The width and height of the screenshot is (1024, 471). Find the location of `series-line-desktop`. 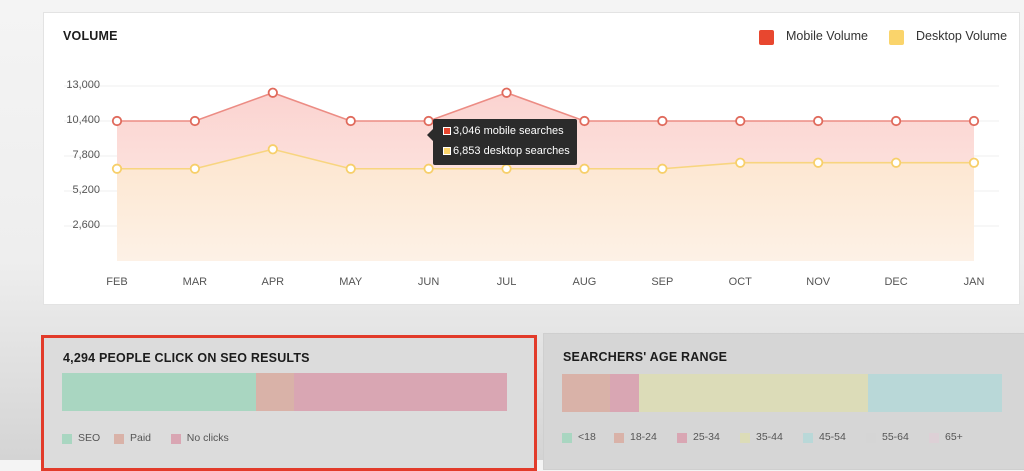

series-line-desktop is located at coordinates (545, 159).